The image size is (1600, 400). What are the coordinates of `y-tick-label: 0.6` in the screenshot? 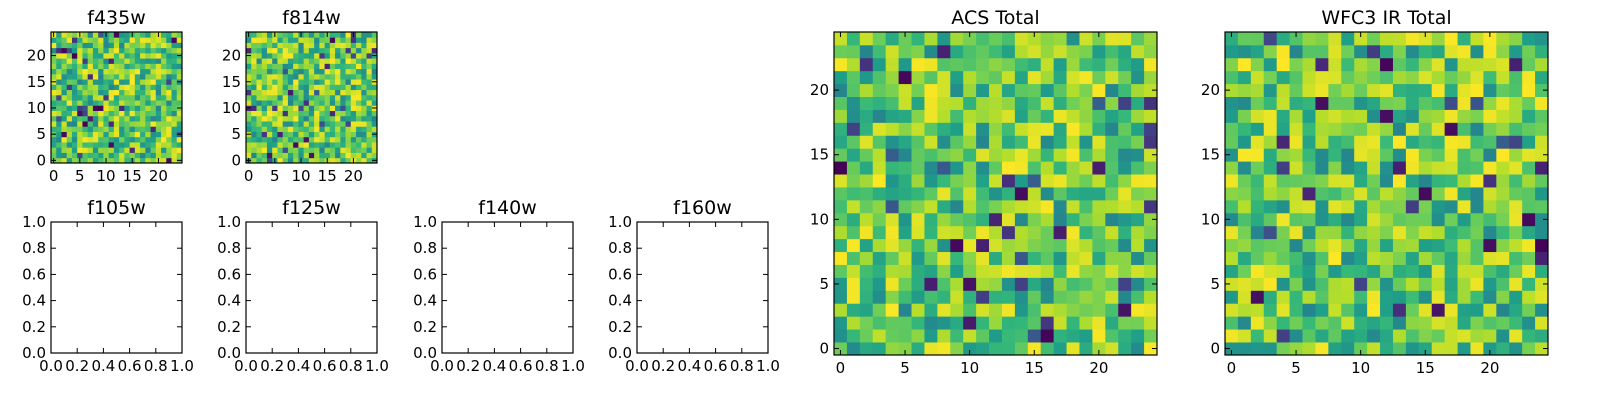 It's located at (620, 274).